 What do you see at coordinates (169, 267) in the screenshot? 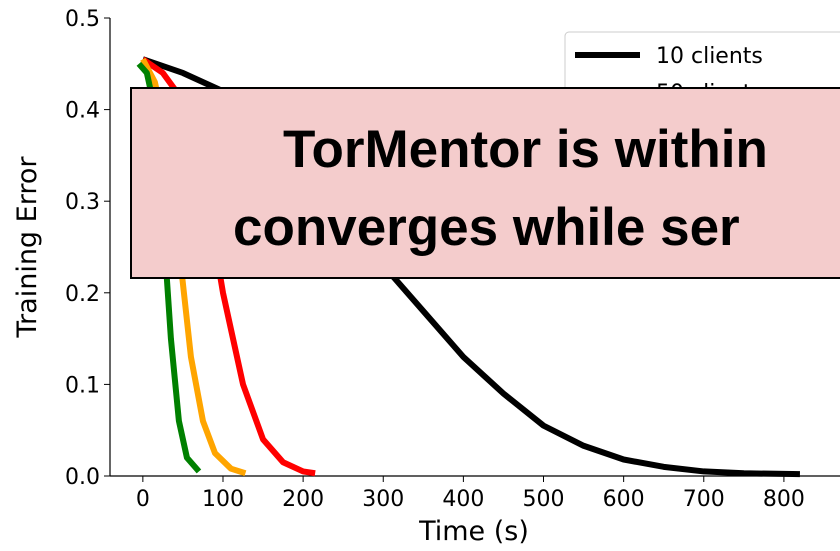
I see `line-series` at bounding box center [169, 267].